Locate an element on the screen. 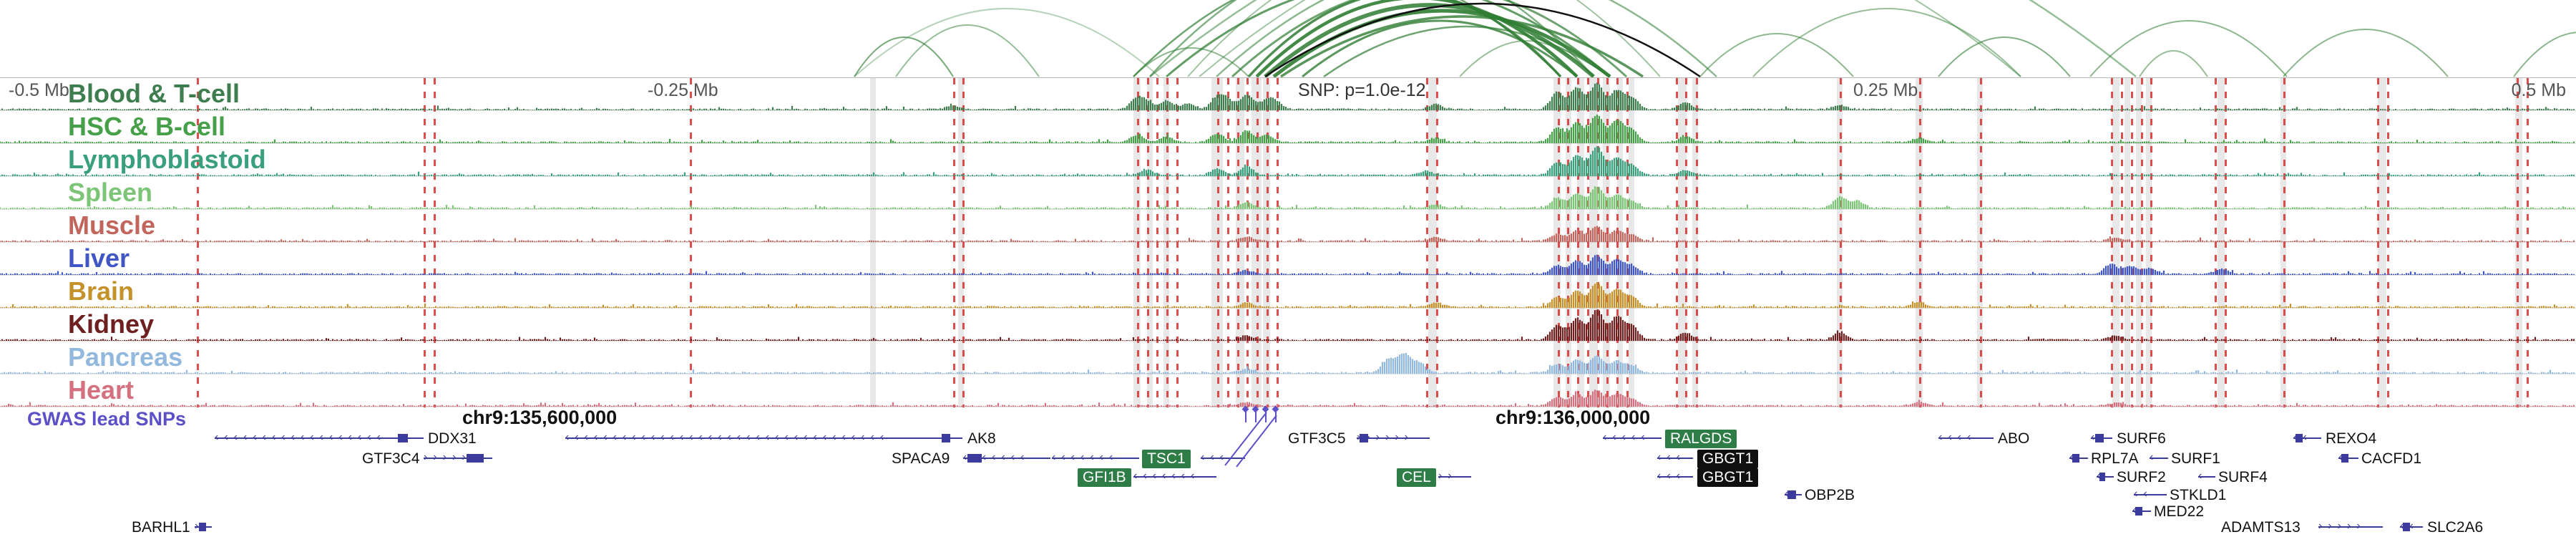  lead-snp-annotation: SNP: p=1.0e-12 is located at coordinates (1362, 90).